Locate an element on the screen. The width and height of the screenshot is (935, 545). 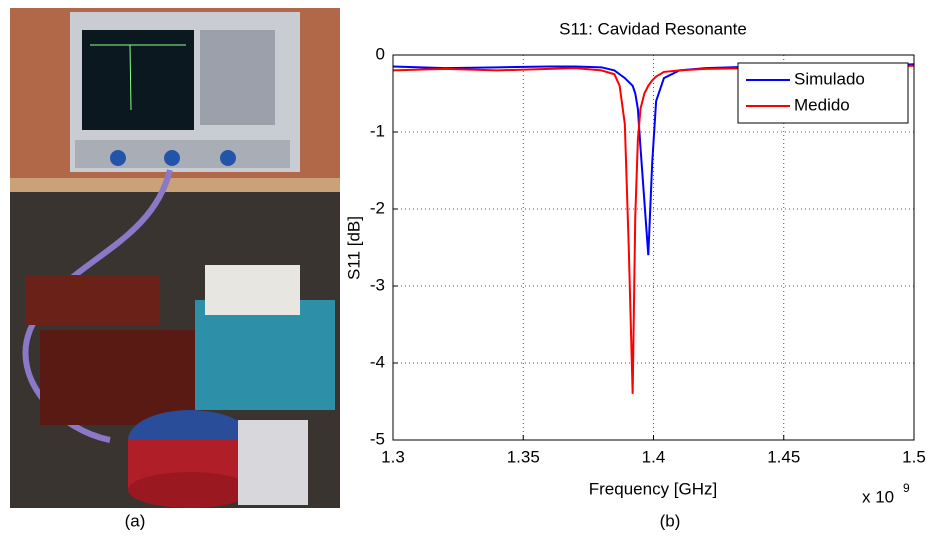
legend-label: Medido is located at coordinates (822, 104).